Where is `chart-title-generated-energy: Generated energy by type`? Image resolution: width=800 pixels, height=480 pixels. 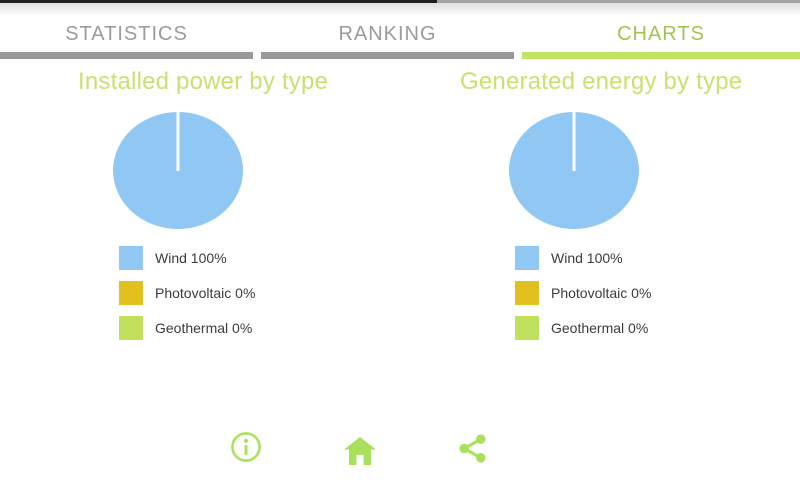
chart-title-generated-energy: Generated energy by type is located at coordinates (601, 81).